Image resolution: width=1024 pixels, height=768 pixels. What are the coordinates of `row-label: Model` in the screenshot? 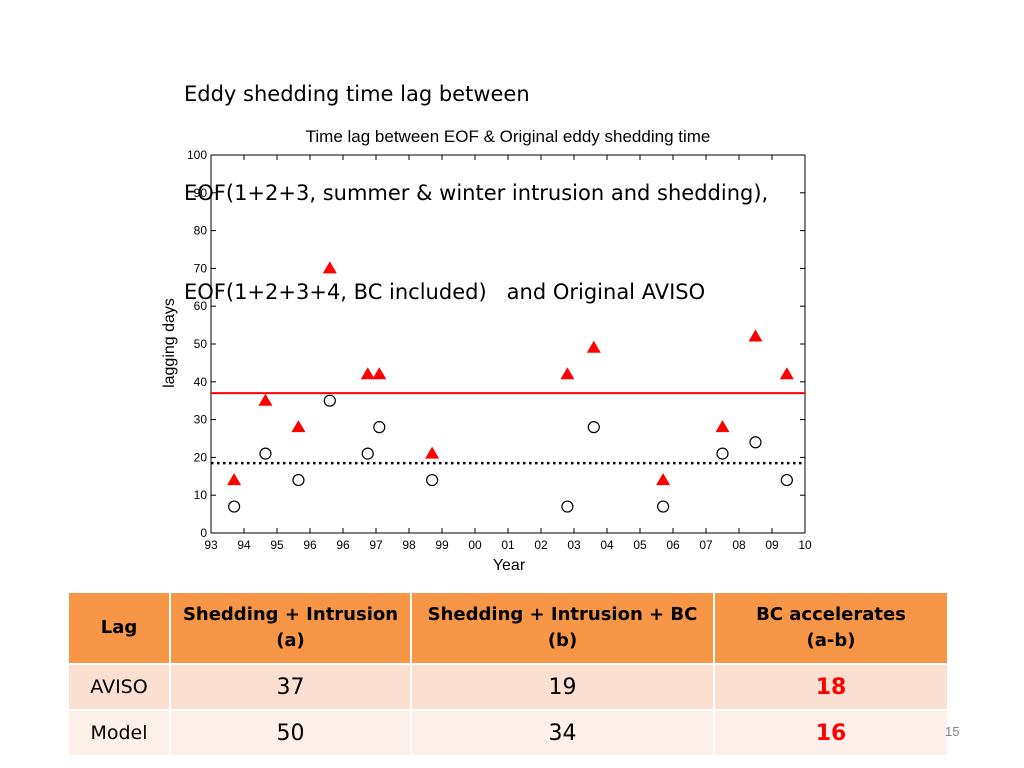 It's located at (120, 732).